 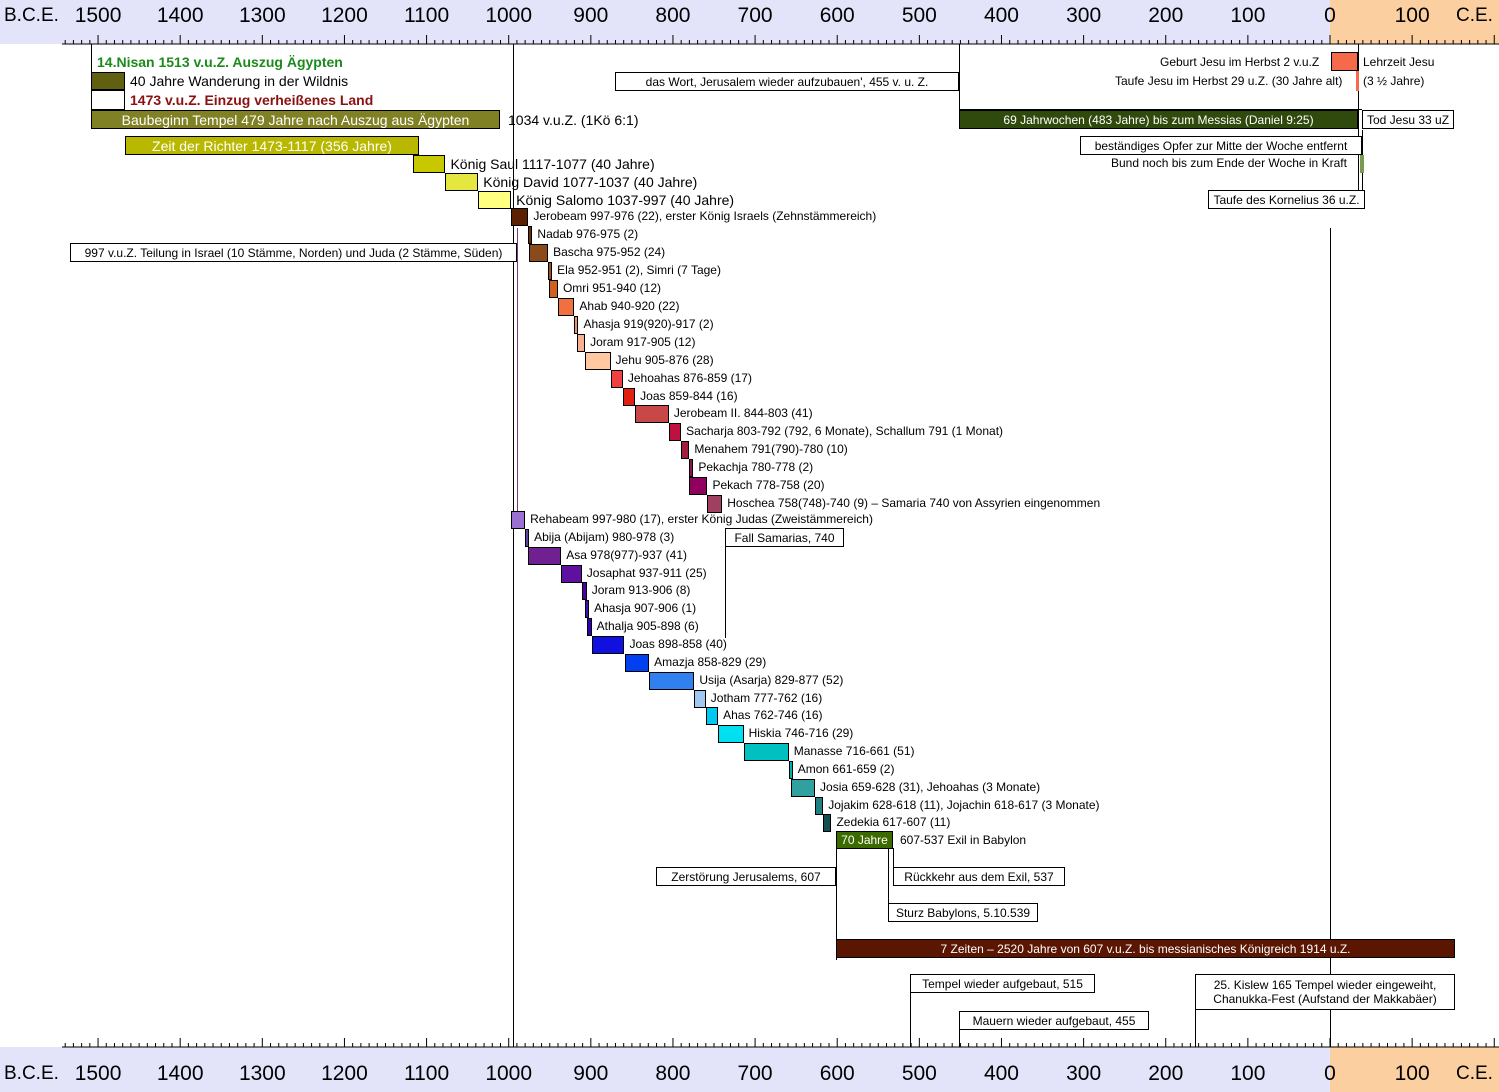 What do you see at coordinates (590, 182) in the screenshot?
I see `united-king-label: König David 1077-1037 (40 Jahre)` at bounding box center [590, 182].